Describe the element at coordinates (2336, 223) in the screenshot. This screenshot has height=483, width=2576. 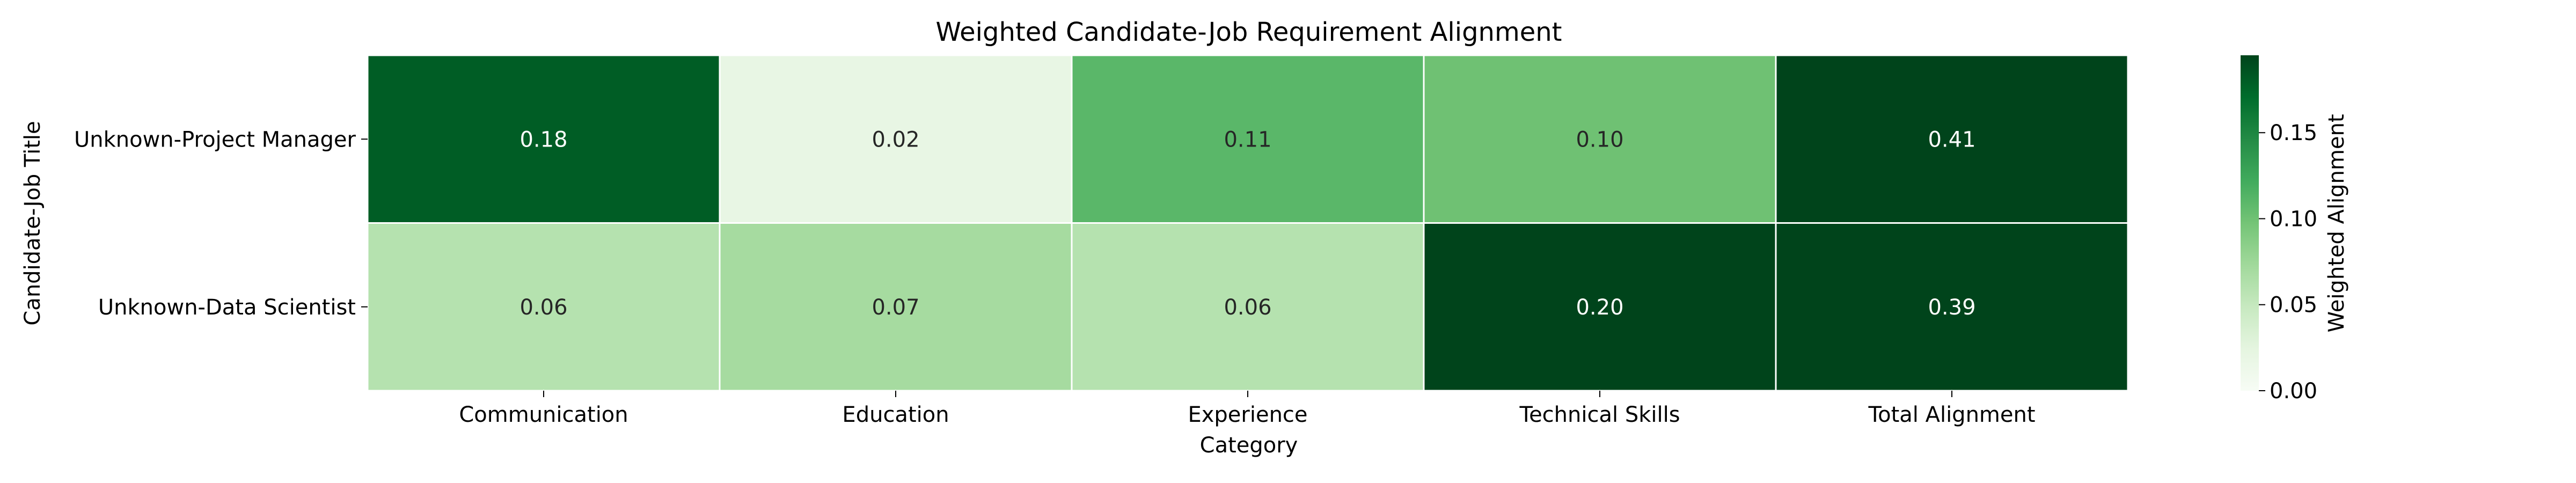
I see `colorbar-label: Weighted Alignment` at that location.